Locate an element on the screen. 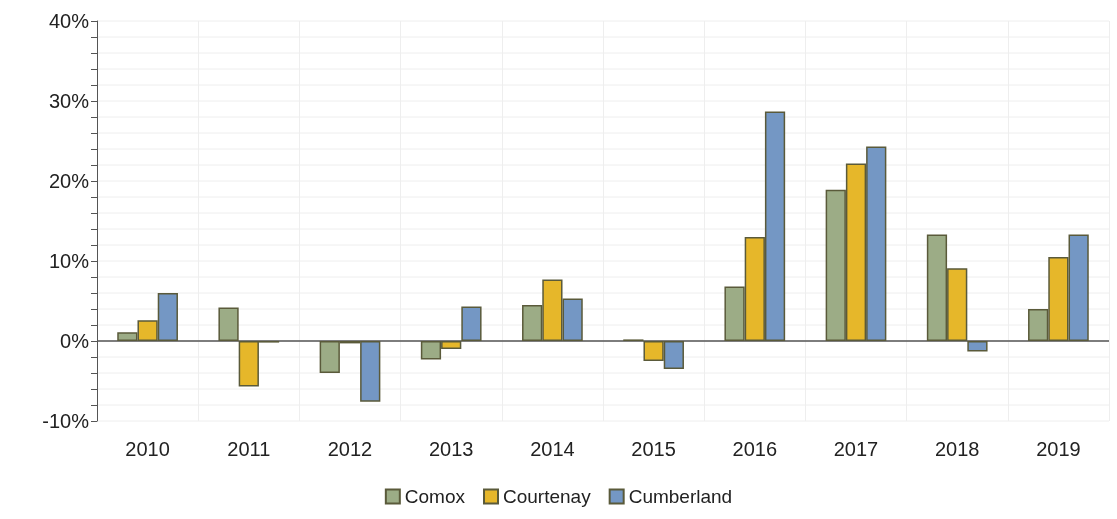 The height and width of the screenshot is (519, 1117). x-tick-label: 2015 is located at coordinates (653, 449).